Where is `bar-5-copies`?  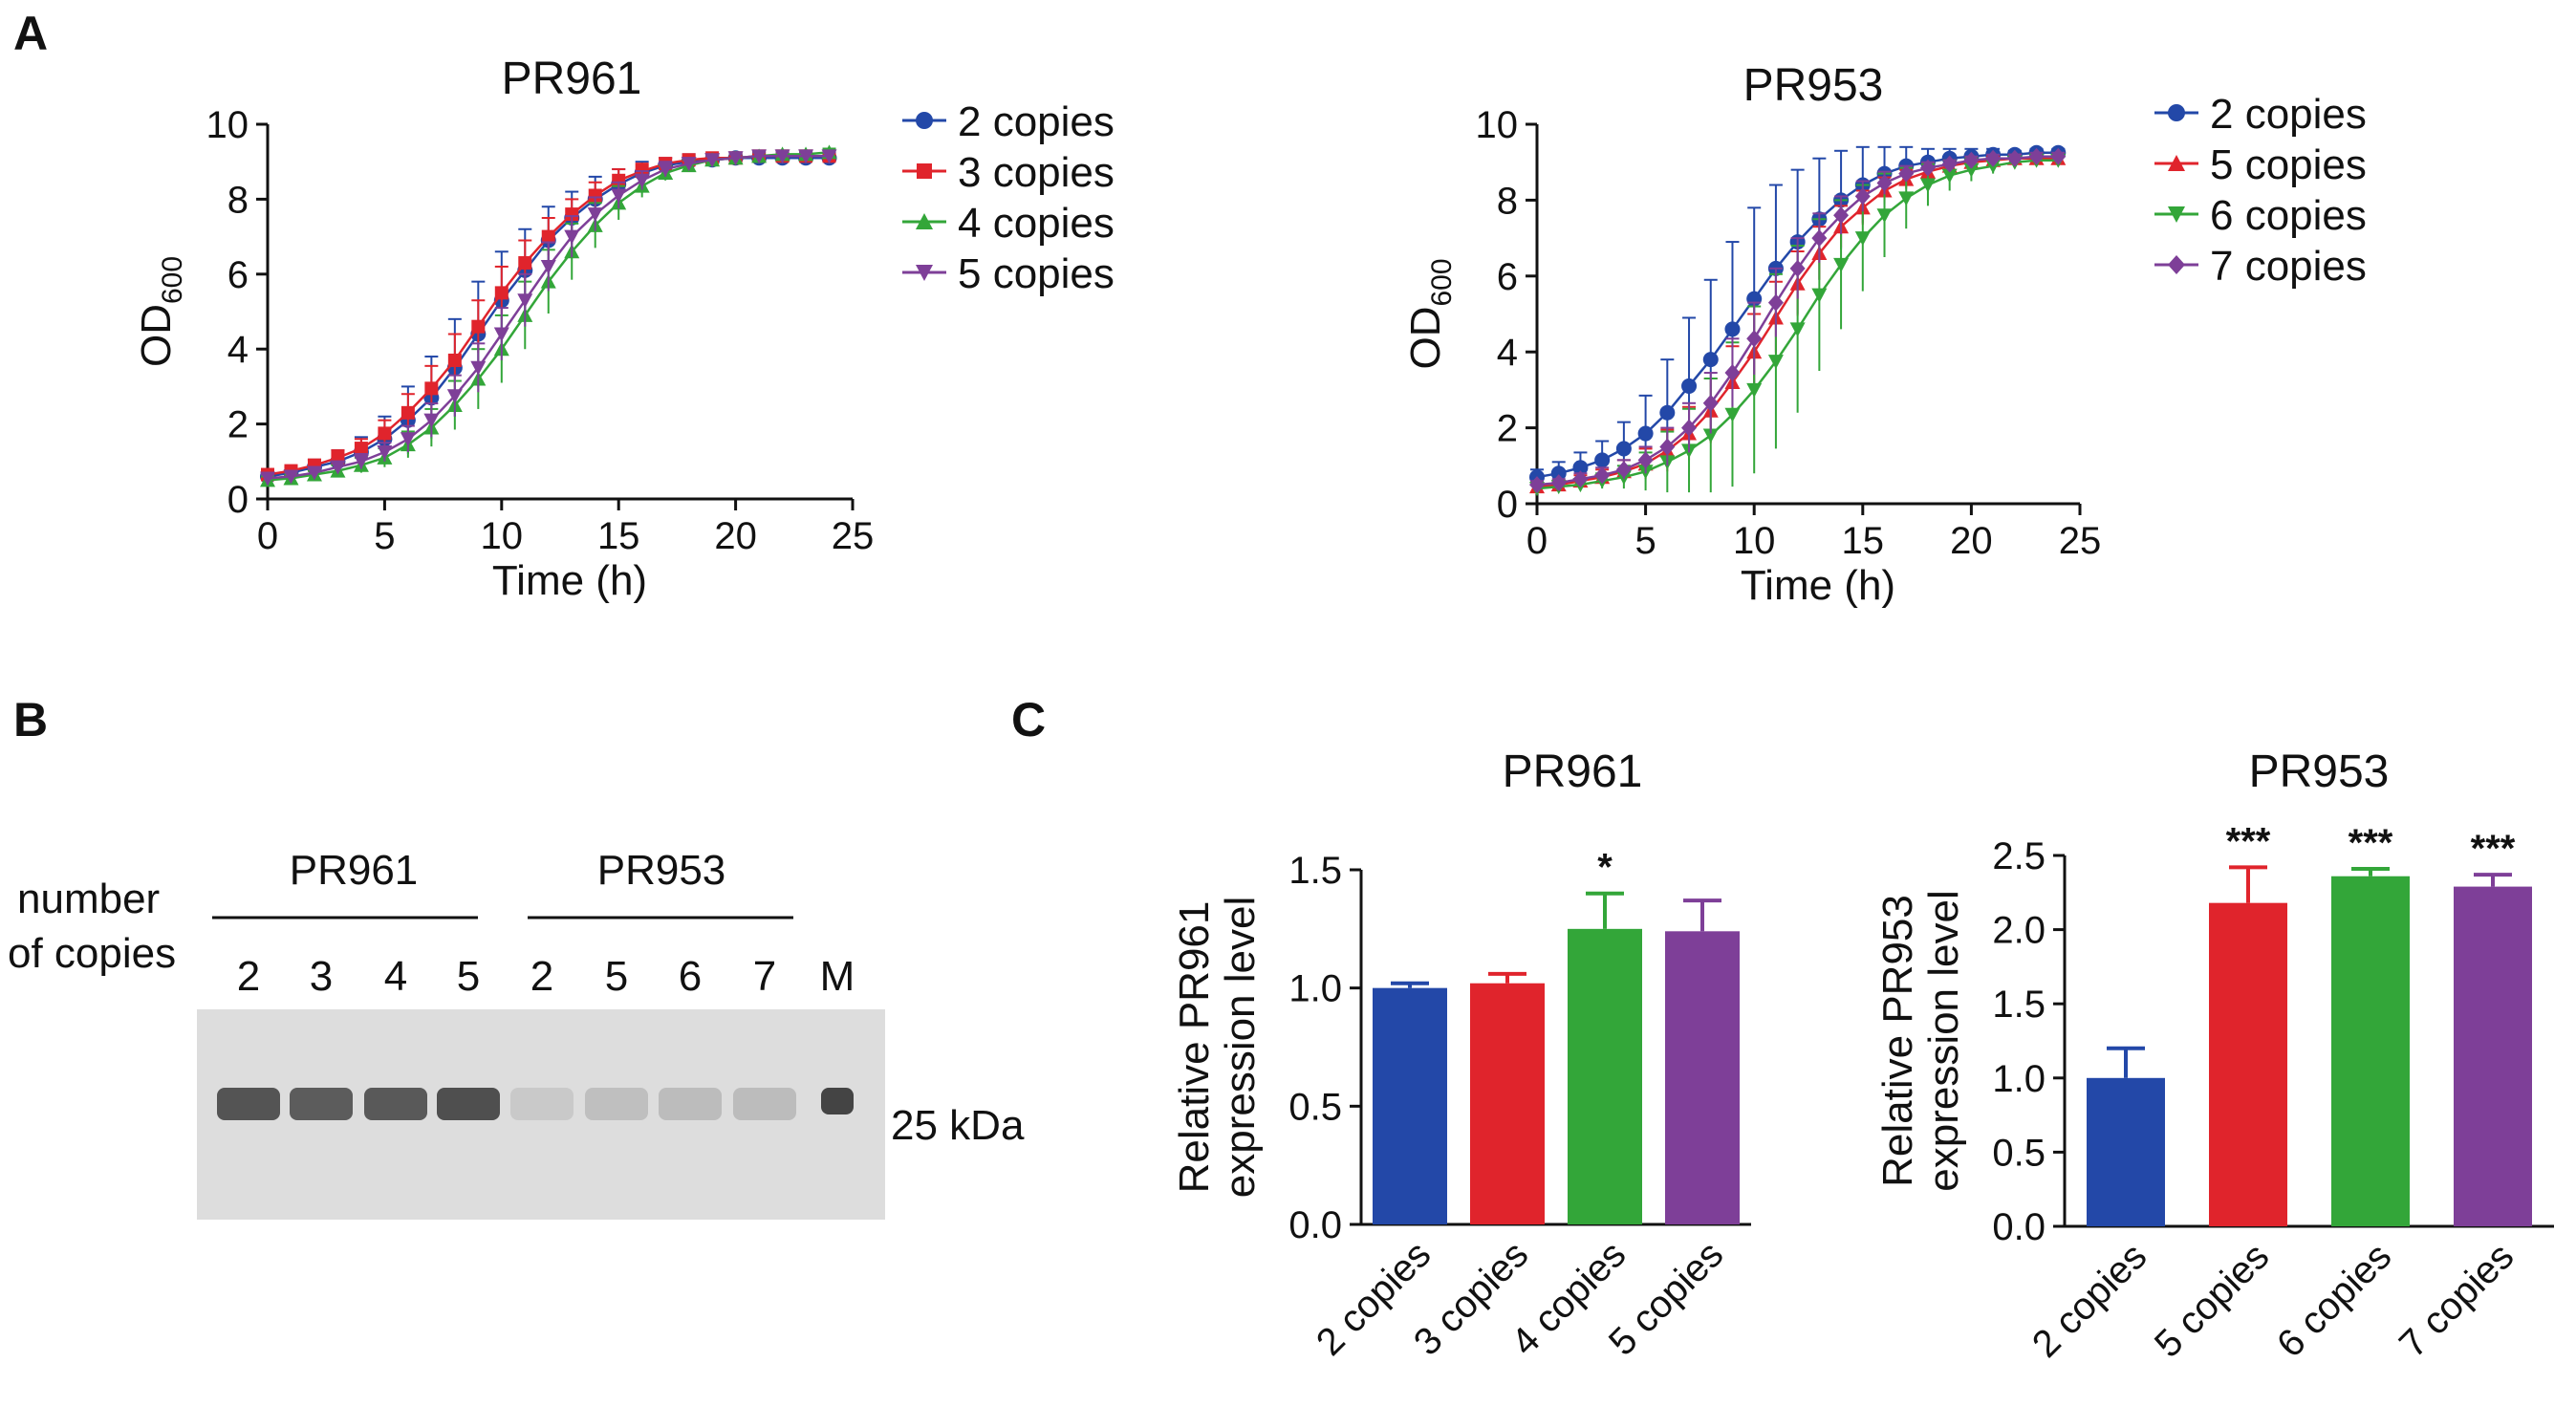 bar-5-copies is located at coordinates (1702, 1078).